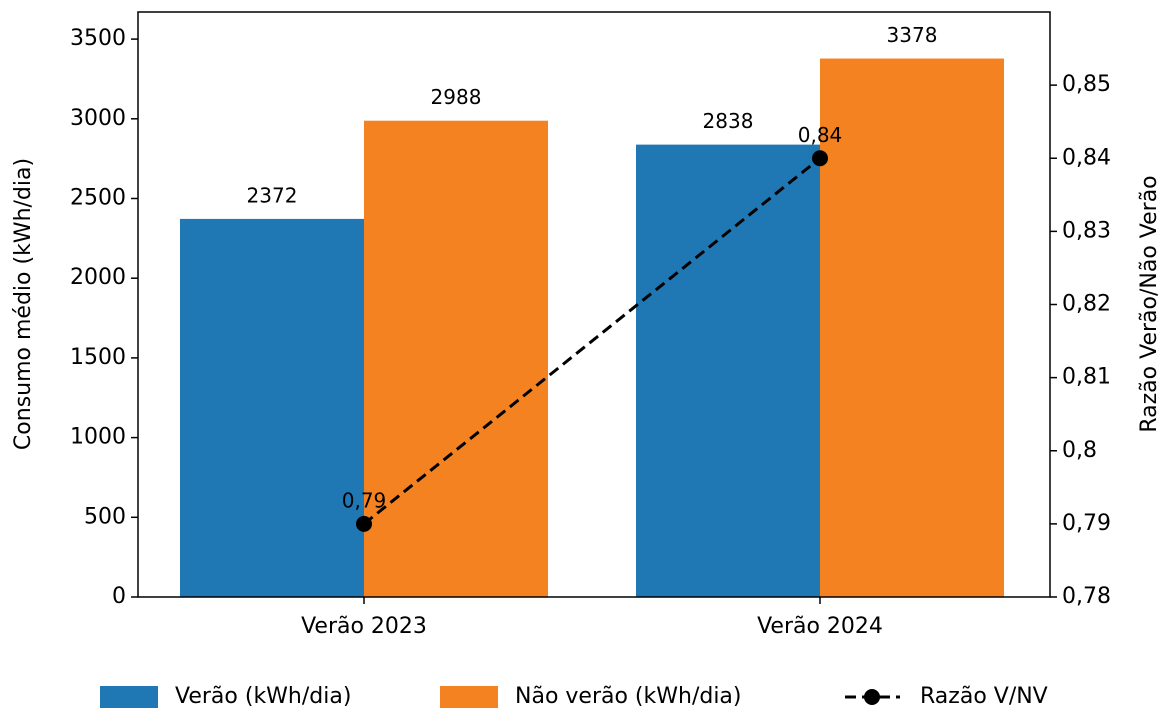 The width and height of the screenshot is (1171, 716). Describe the element at coordinates (628, 696) in the screenshot. I see `legend-label: Não verão (kWh/dia)` at that location.